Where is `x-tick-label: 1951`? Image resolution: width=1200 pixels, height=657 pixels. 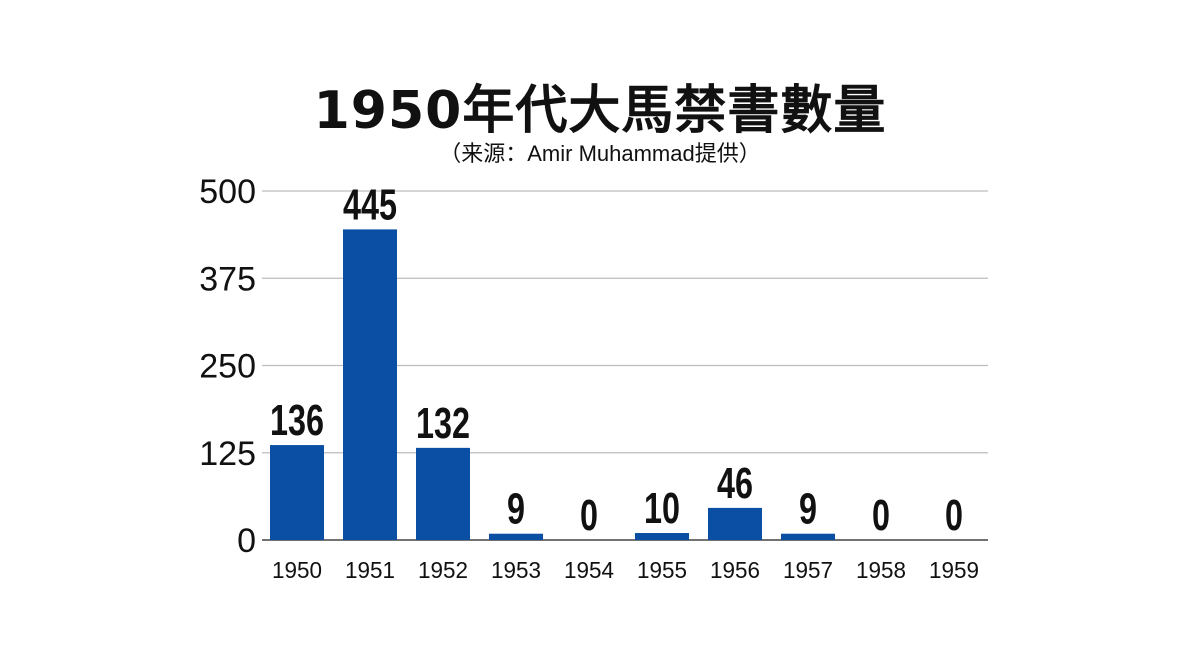
x-tick-label: 1951 is located at coordinates (370, 570).